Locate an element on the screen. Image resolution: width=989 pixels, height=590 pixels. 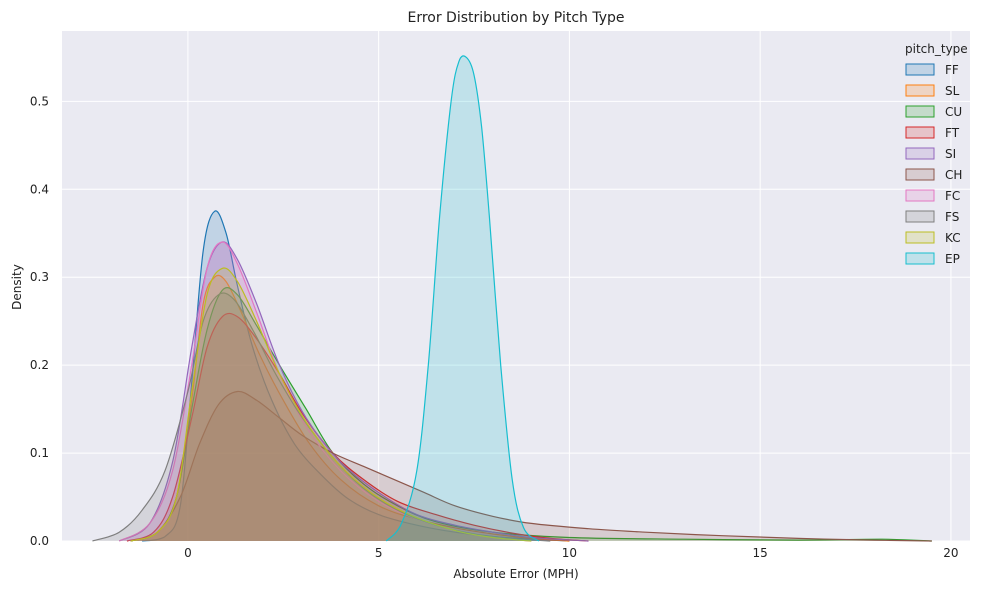
density-line-ep is located at coordinates (462, 298).